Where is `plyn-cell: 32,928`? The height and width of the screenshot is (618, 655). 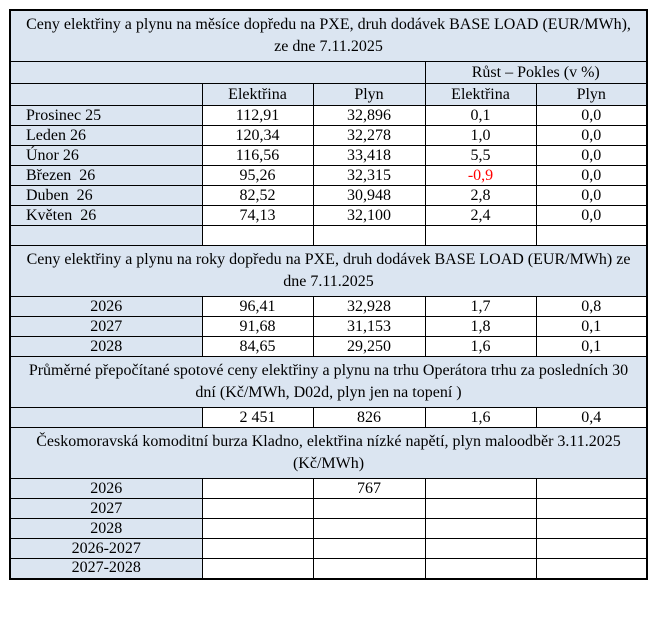 plyn-cell: 32,928 is located at coordinates (369, 306).